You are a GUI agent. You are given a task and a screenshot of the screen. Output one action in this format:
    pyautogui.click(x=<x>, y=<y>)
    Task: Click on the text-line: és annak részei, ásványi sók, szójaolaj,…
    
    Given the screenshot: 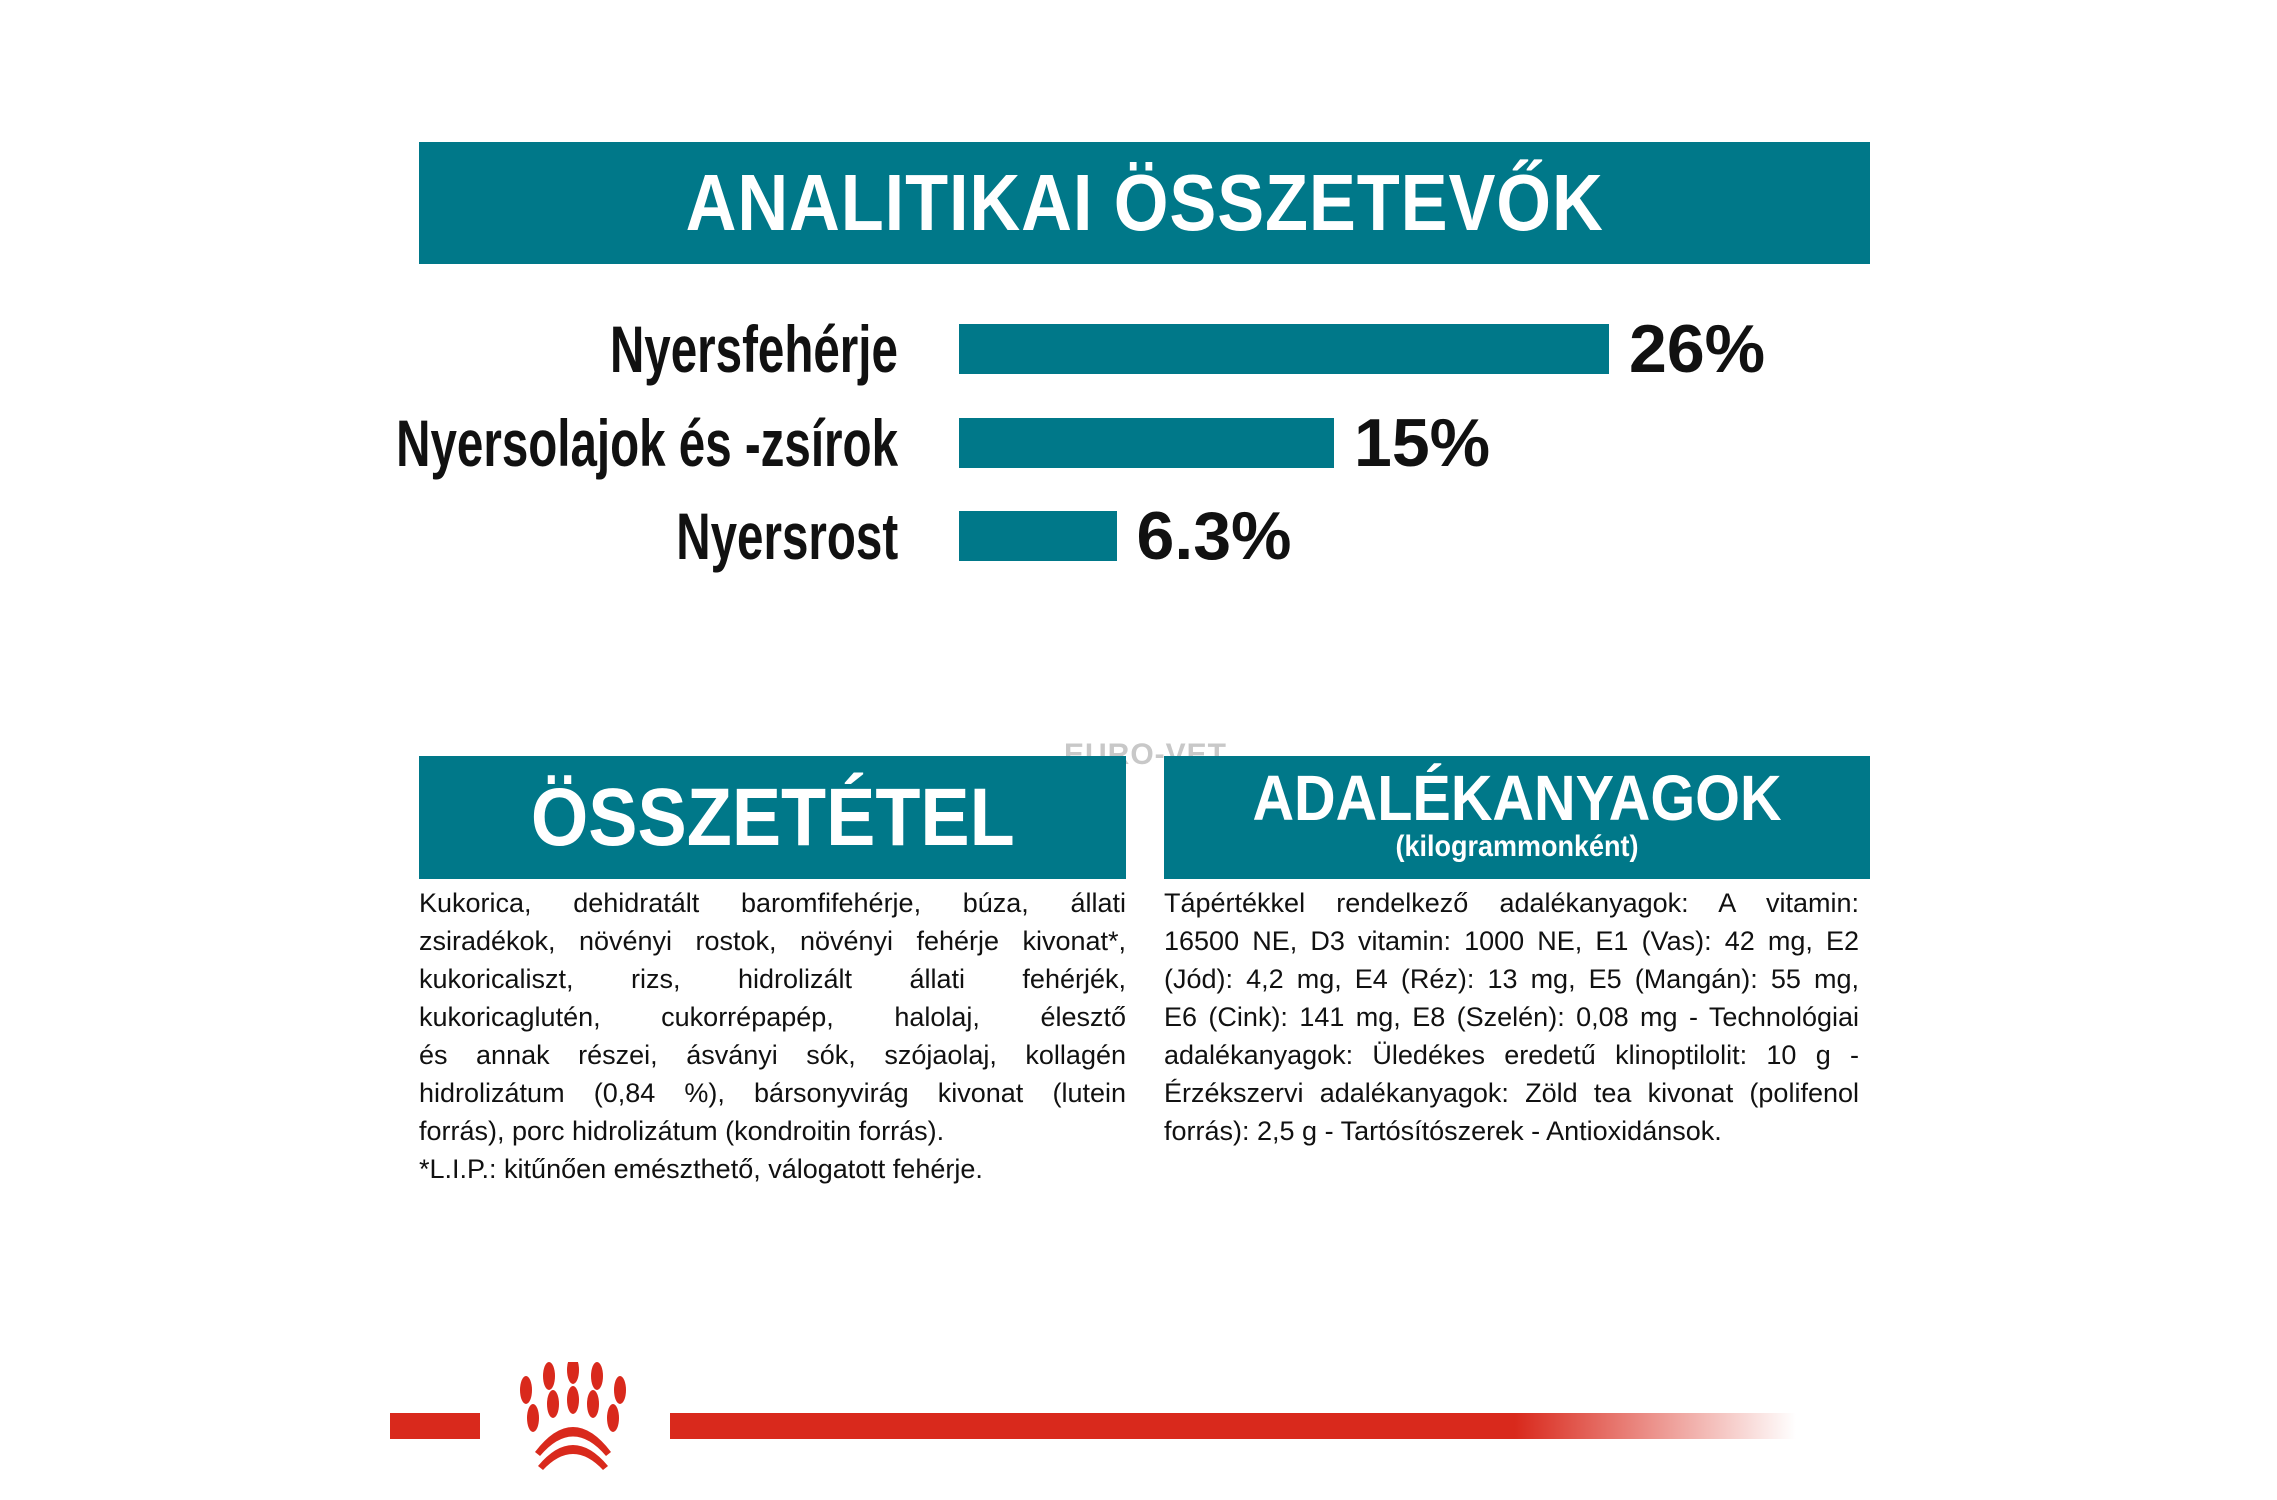 What is the action you would take?
    pyautogui.click(x=772, y=1055)
    